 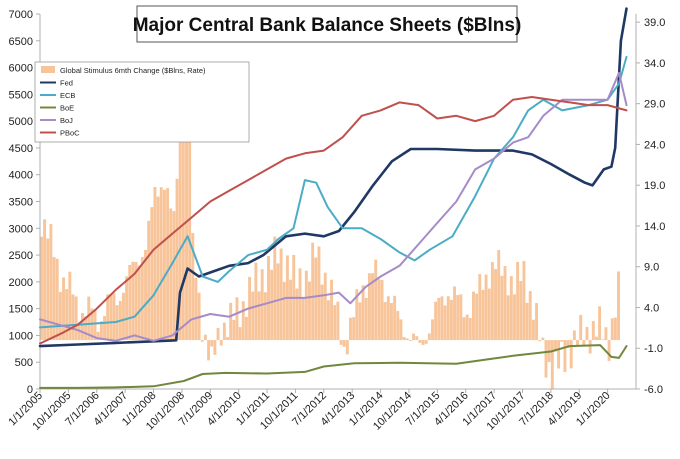 What do you see at coordinates (21, 95) in the screenshot?
I see `y-left-tick-label: 5500` at bounding box center [21, 95].